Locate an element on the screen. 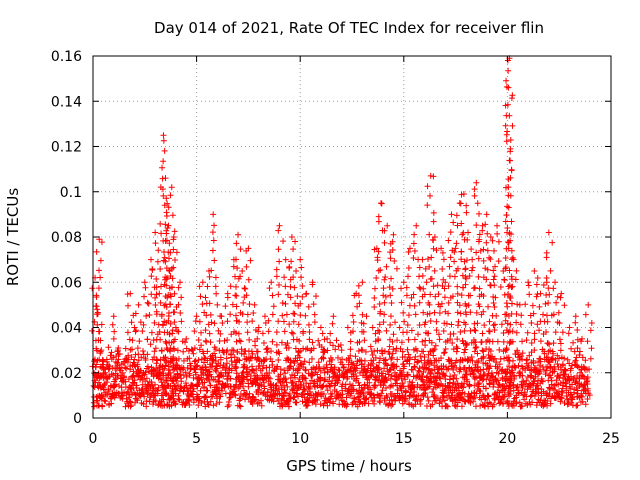 The image size is (640, 480). y-axis-label: ROTI / TECUs is located at coordinates (13, 237).